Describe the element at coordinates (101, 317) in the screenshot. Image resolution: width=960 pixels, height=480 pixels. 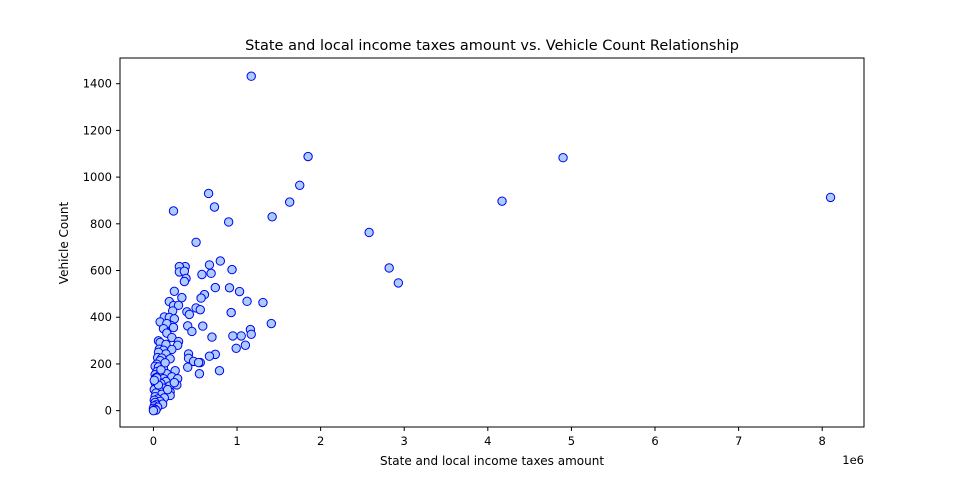
I see `y-tick-label: 400` at that location.